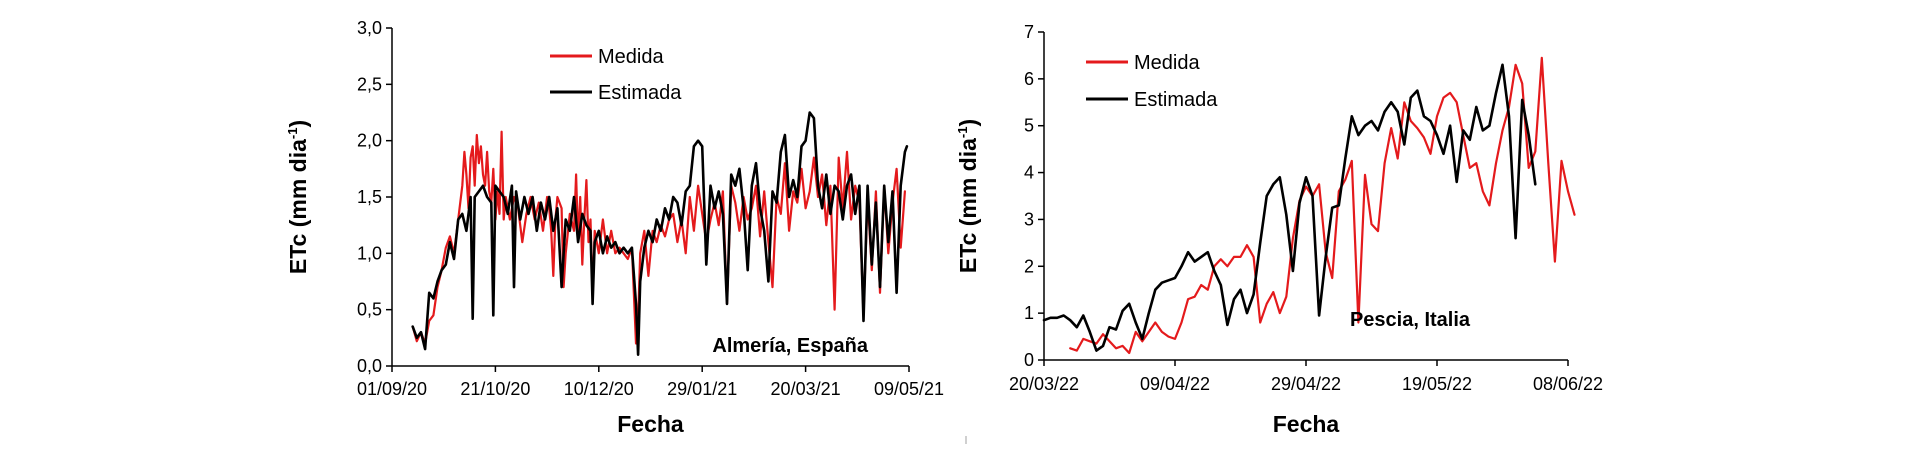 The width and height of the screenshot is (1920, 452). I want to click on almeria-series-medida, so click(659, 237).